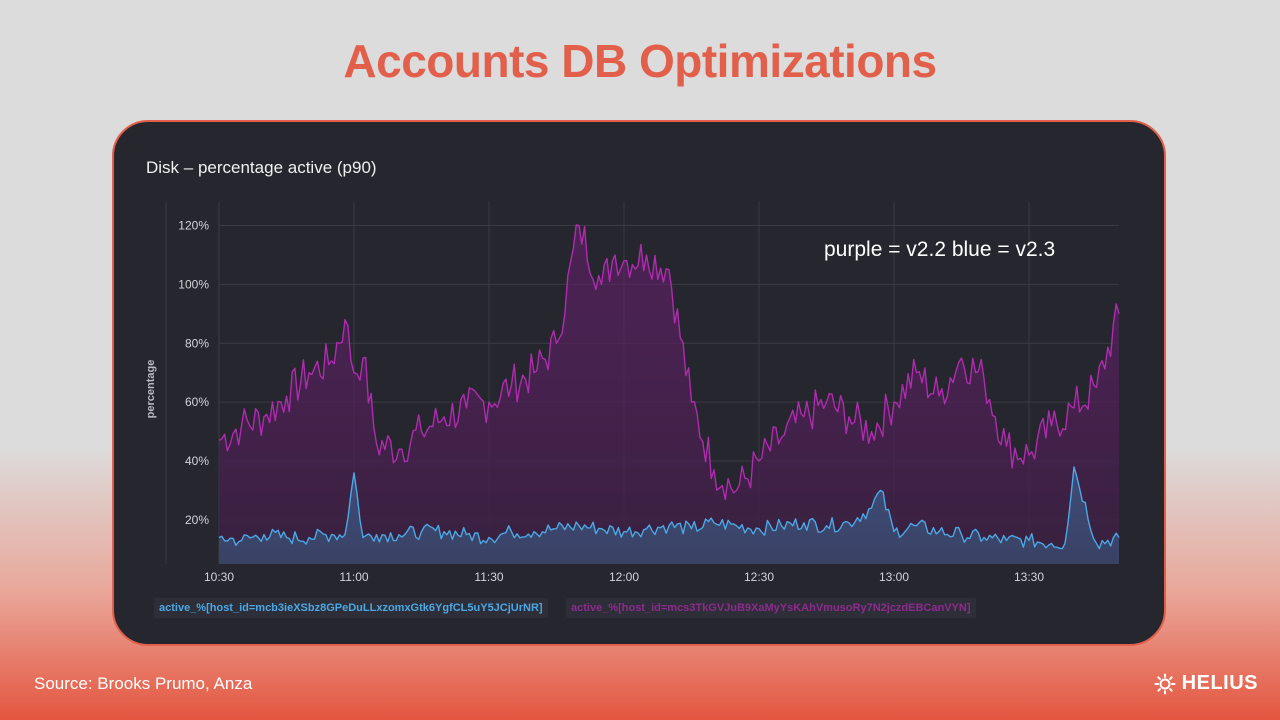 This screenshot has width=1280, height=720. What do you see at coordinates (197, 402) in the screenshot?
I see `y-tick-label: 60%` at bounding box center [197, 402].